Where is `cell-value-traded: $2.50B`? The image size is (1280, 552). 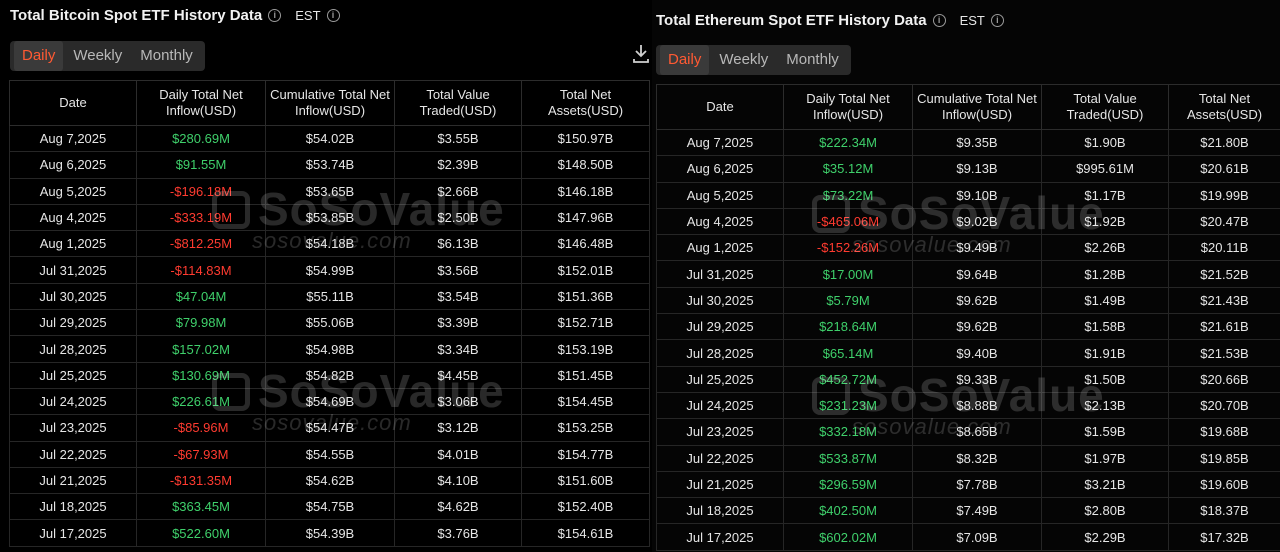
cell-value-traded: $2.50B is located at coordinates (458, 218).